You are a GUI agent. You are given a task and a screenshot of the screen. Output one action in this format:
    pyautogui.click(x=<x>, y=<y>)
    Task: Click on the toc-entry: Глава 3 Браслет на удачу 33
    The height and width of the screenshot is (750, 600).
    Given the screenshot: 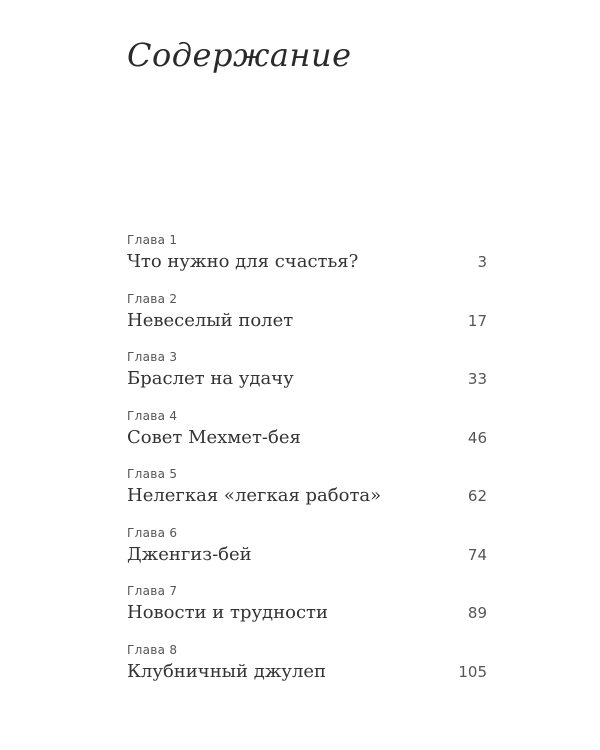 What is the action you would take?
    pyautogui.click(x=307, y=378)
    